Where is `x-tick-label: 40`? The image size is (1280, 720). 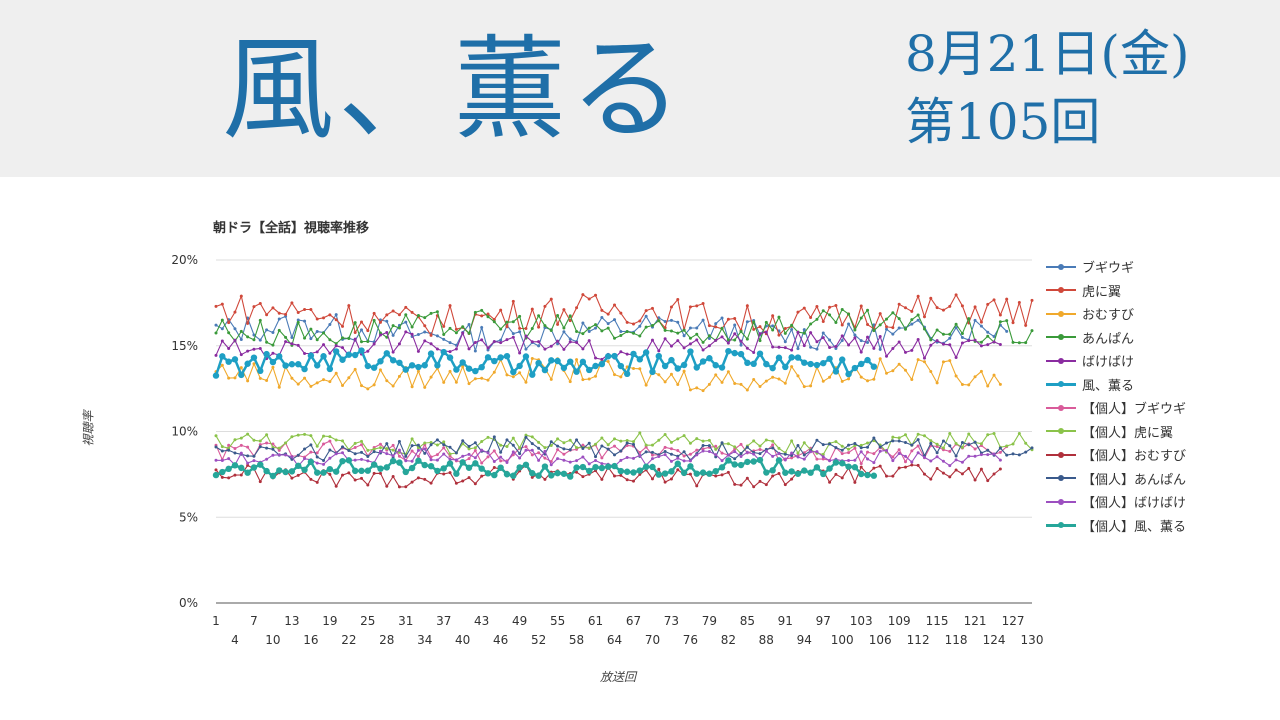
x-tick-label: 40 is located at coordinates (462, 640).